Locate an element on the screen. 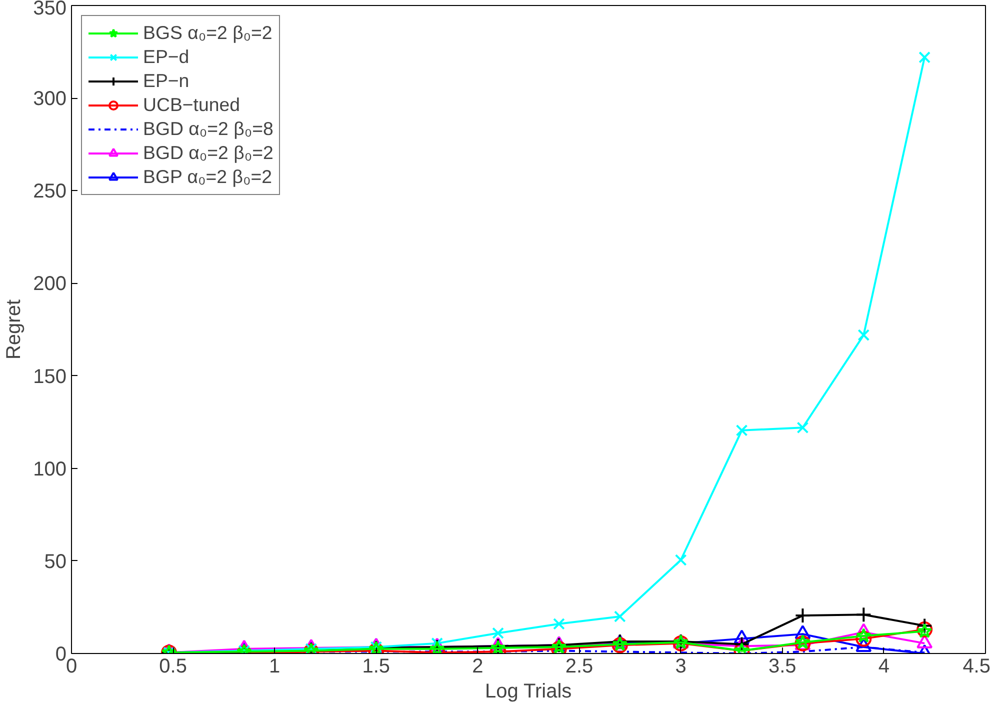 The height and width of the screenshot is (714, 998). y-tick-label: 200 is located at coordinates (50, 284).